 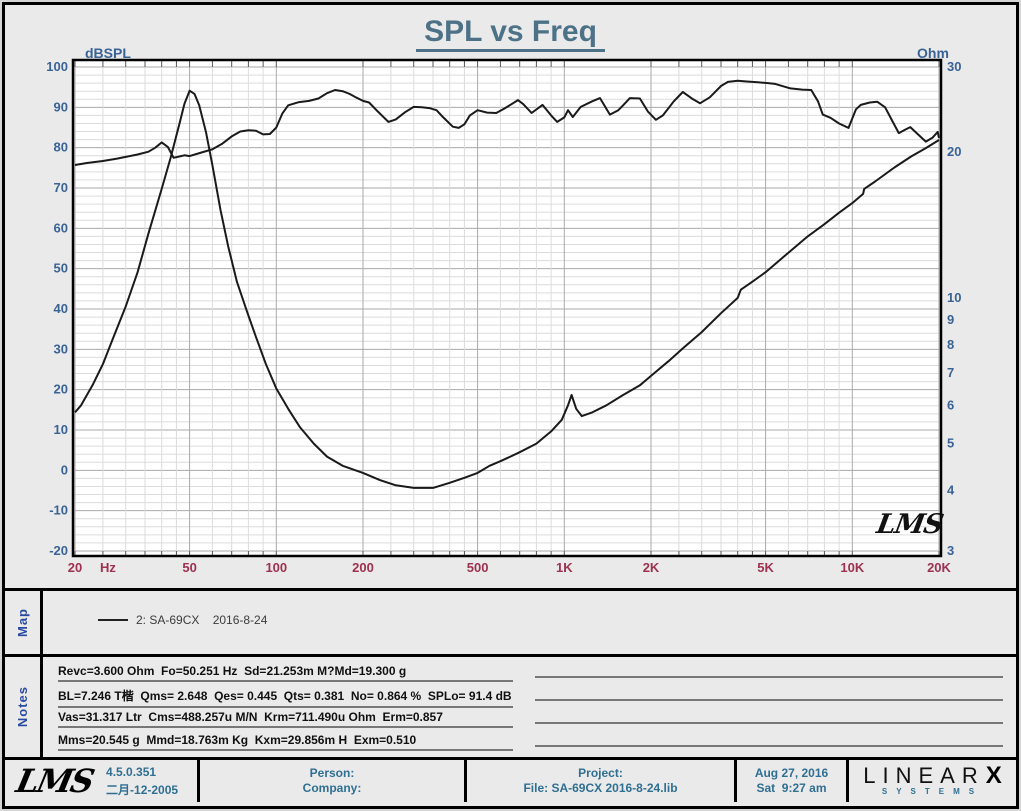 What do you see at coordinates (131, 772) in the screenshot?
I see `app-version: 4.5.0.351` at bounding box center [131, 772].